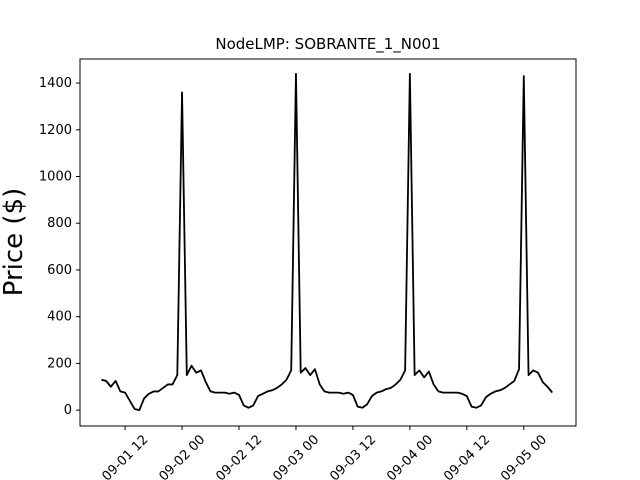 The image size is (640, 480). What do you see at coordinates (59, 363) in the screenshot?
I see `y-tick-label: 200` at bounding box center [59, 363].